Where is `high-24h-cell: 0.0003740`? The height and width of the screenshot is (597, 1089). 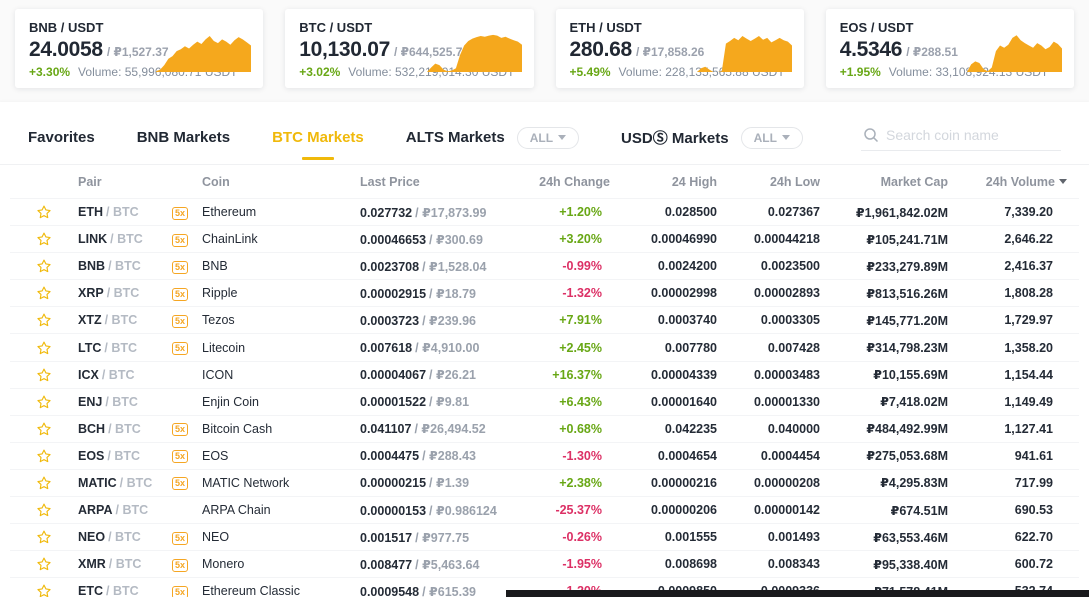 high-24h-cell: 0.0003740 is located at coordinates (687, 320).